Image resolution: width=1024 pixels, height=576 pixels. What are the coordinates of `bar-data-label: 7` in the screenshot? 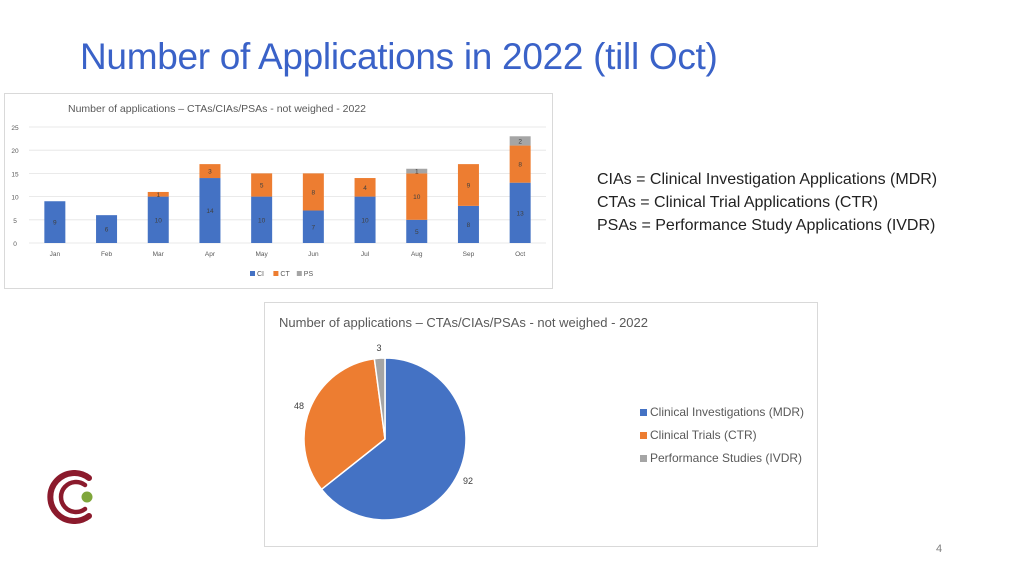 It's located at (314, 227).